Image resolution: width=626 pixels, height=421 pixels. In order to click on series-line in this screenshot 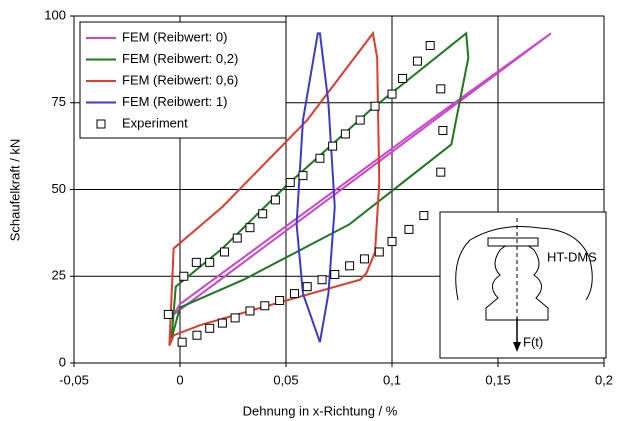, I will do `click(315, 187)`.